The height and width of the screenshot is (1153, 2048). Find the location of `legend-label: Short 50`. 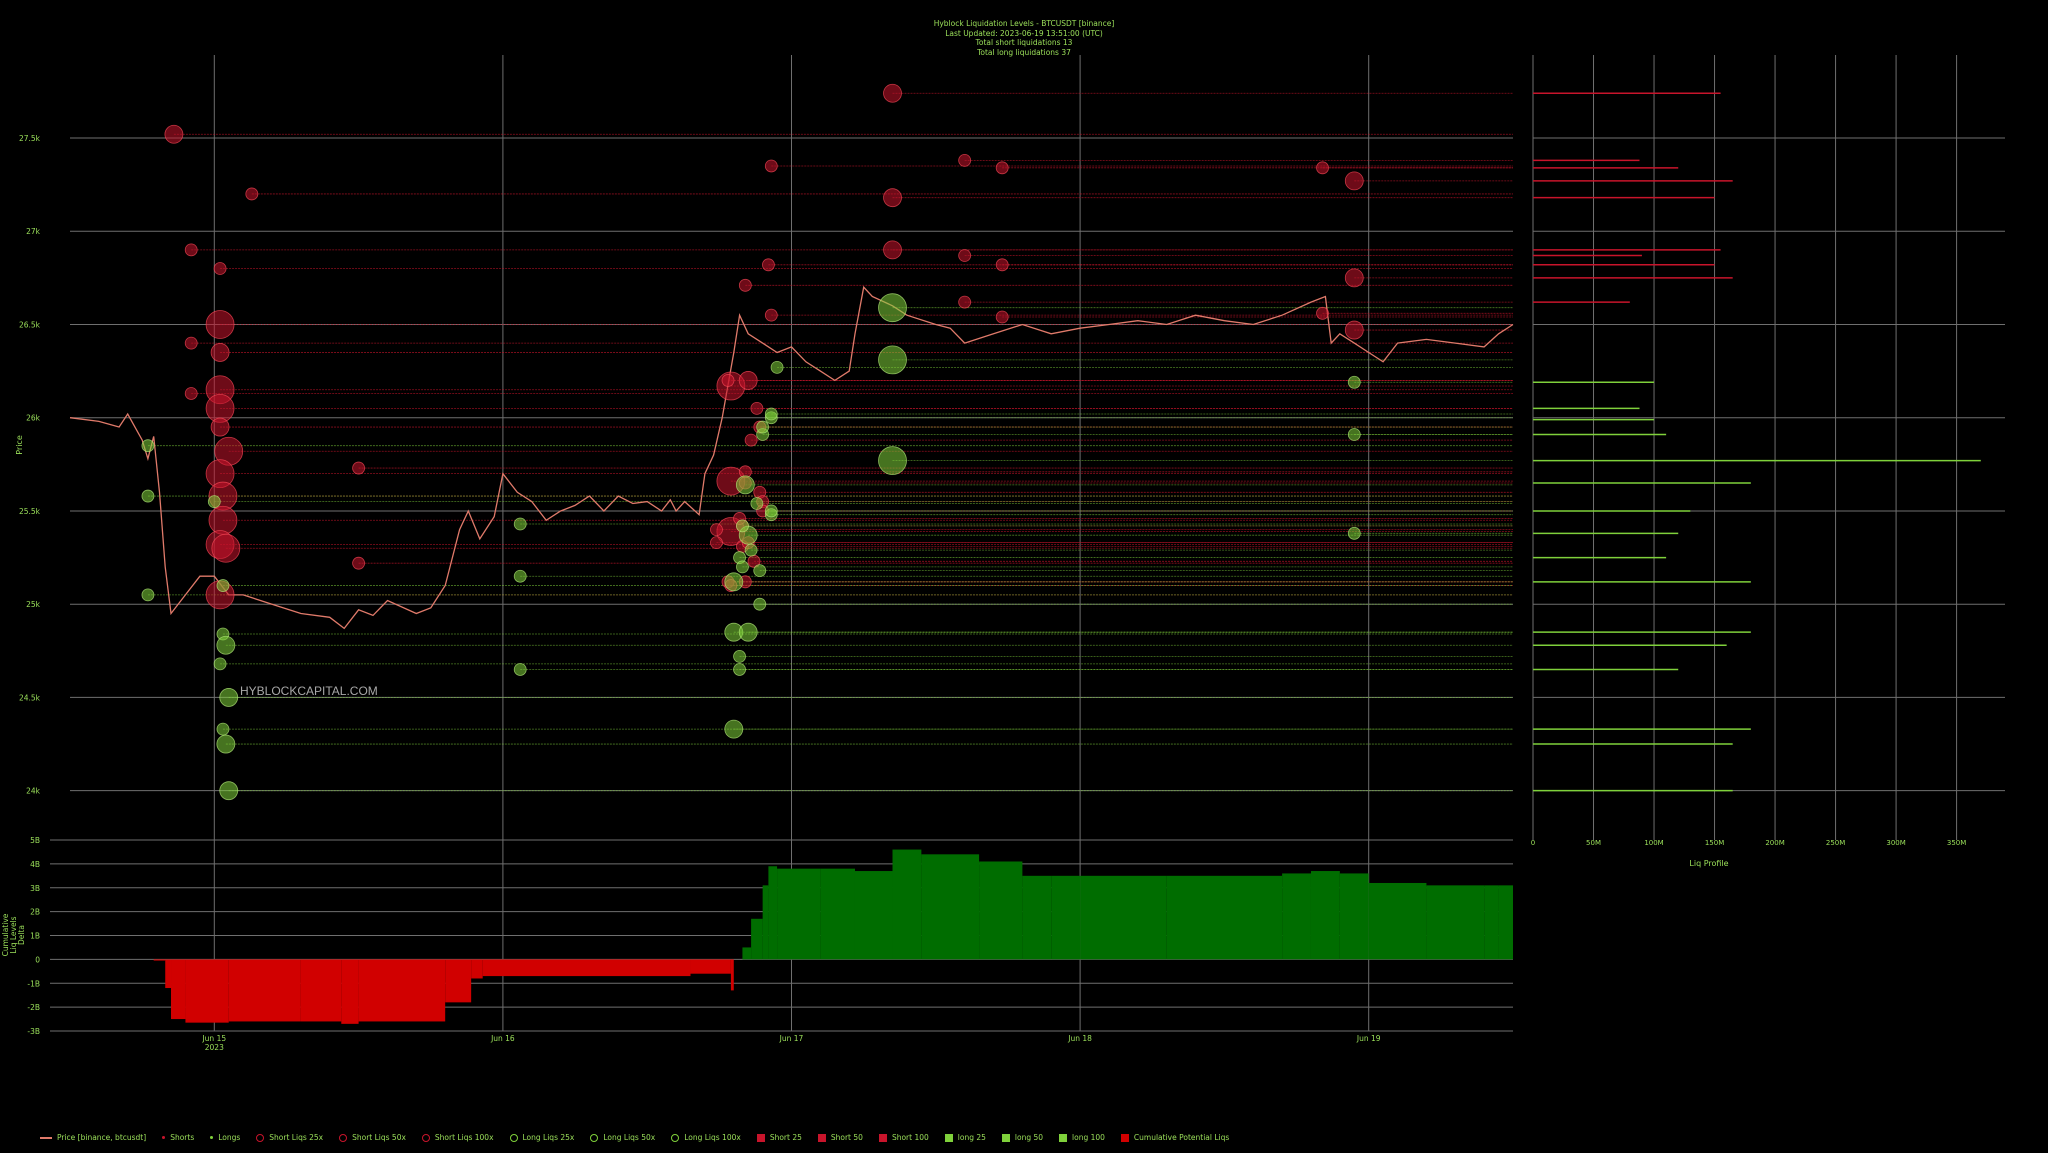

legend-label: Short 50 is located at coordinates (846, 1137).